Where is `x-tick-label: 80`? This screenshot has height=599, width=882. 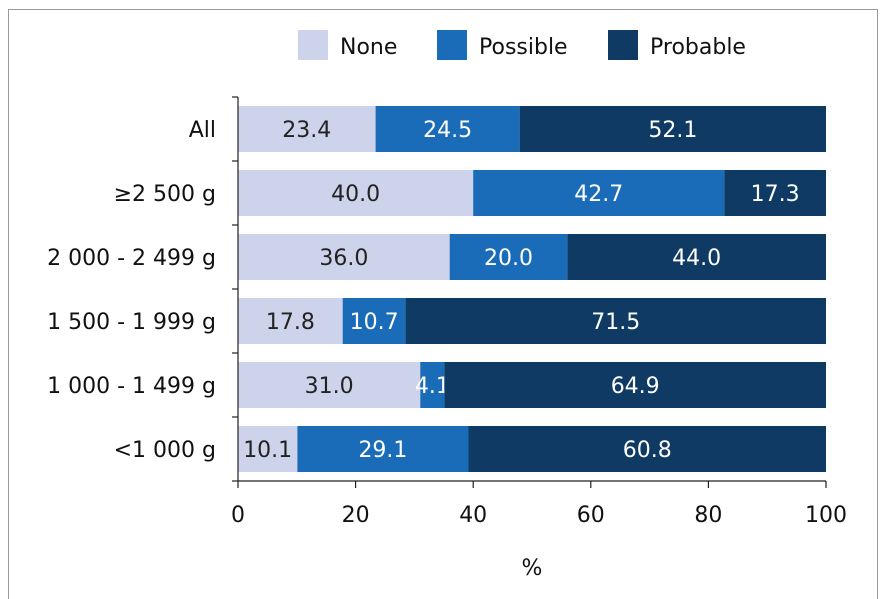
x-tick-label: 80 is located at coordinates (708, 515).